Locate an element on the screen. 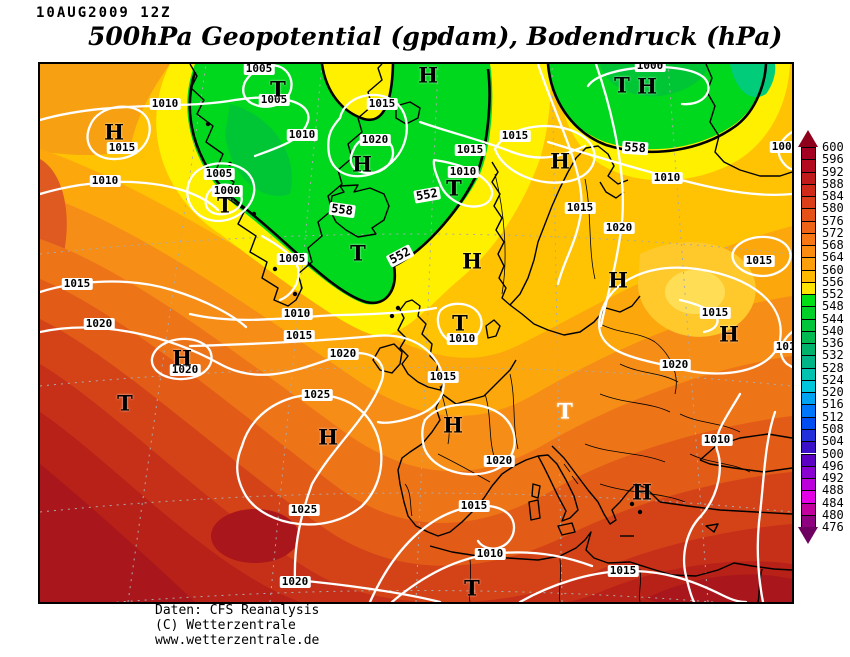  colorbar-tick-label: 600 is located at coordinates (833, 147).